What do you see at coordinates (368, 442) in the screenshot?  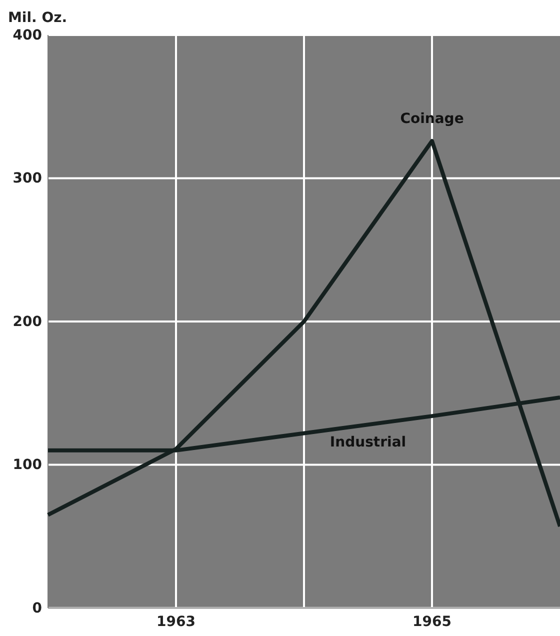 I see `series-label: Industrial` at bounding box center [368, 442].